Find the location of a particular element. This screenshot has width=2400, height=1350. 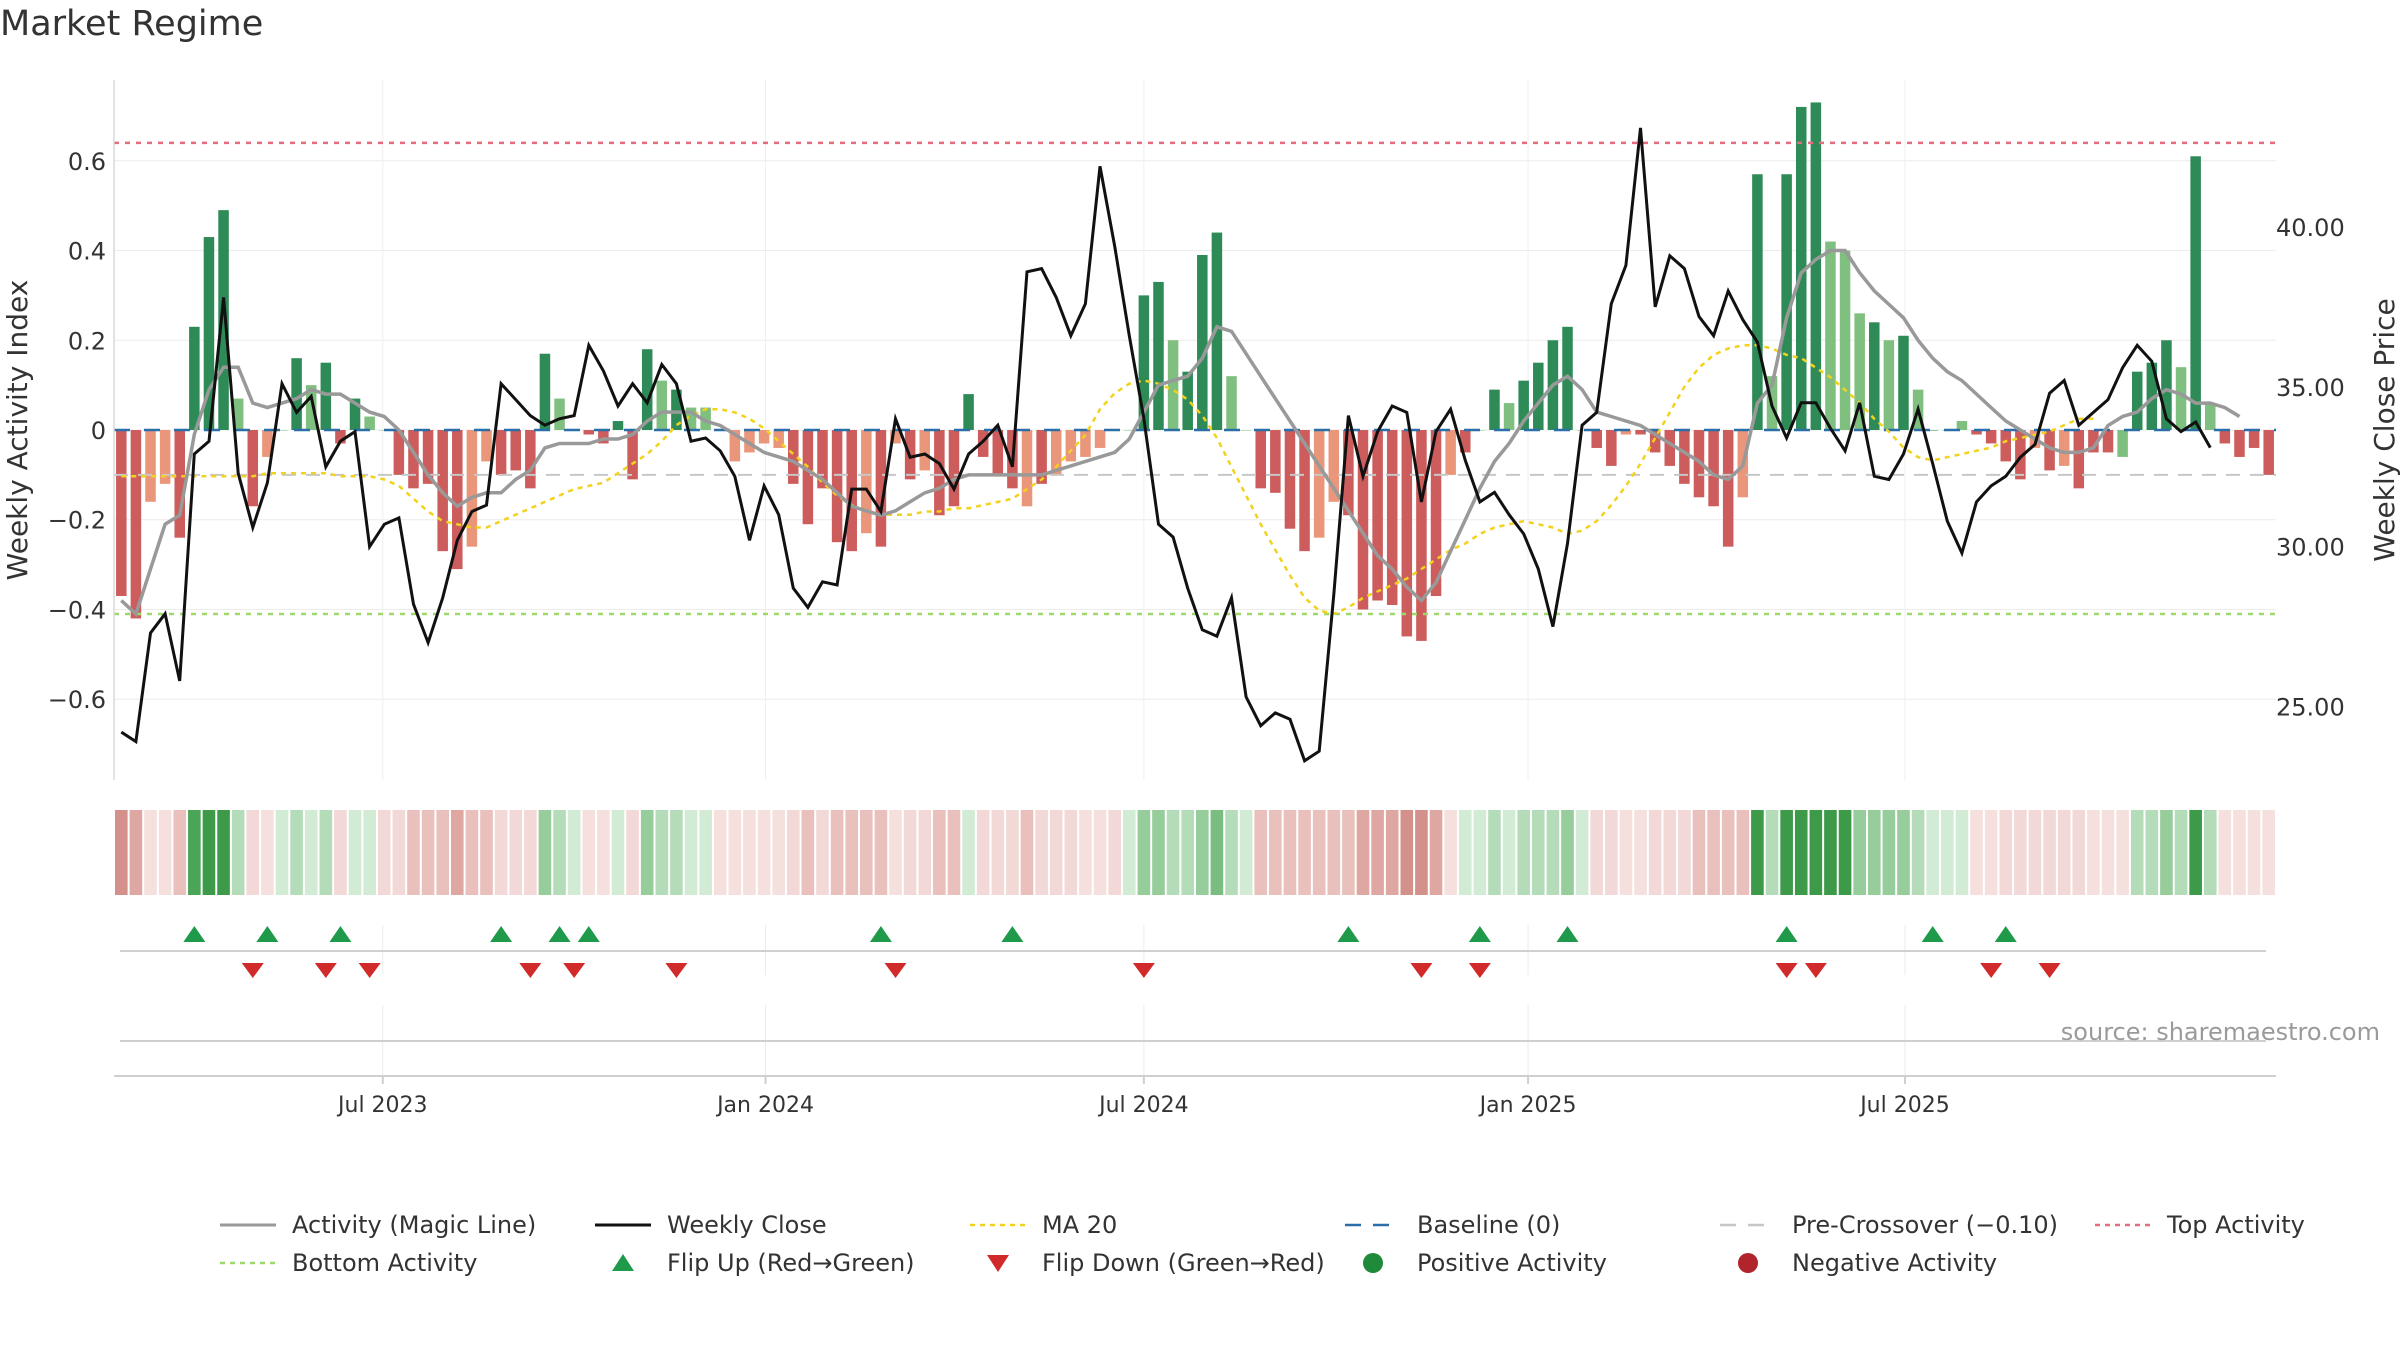

legend-label: Baseline (0) is located at coordinates (1488, 1225).